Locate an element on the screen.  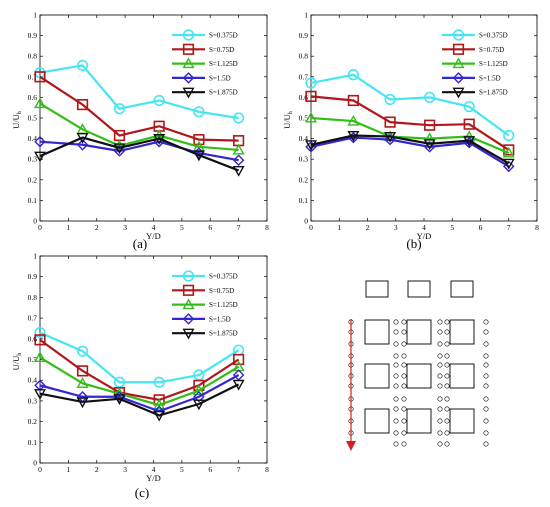
x-tick-label: 4 is located at coordinates (424, 227).